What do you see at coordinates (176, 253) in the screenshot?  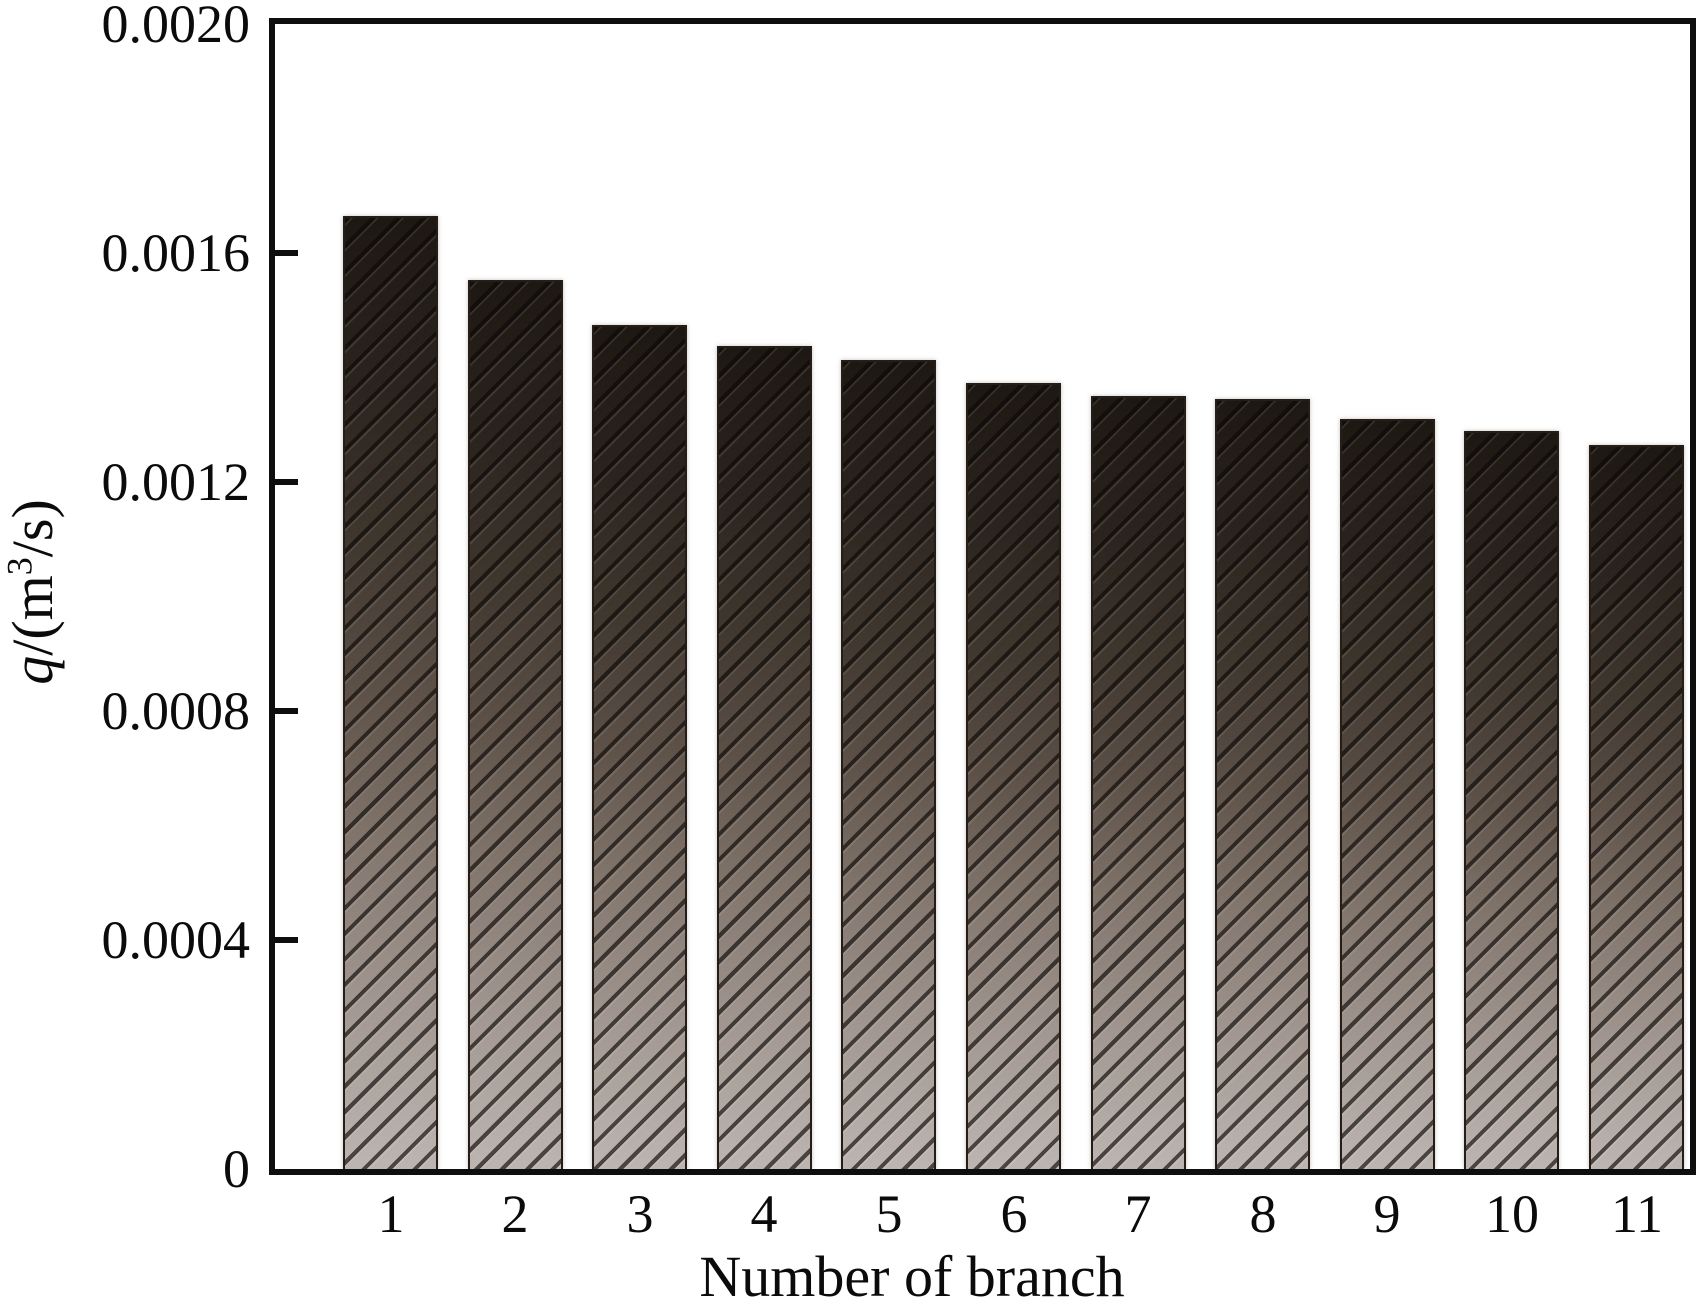 I see `y-tick-label-0.0016: 0.0016` at bounding box center [176, 253].